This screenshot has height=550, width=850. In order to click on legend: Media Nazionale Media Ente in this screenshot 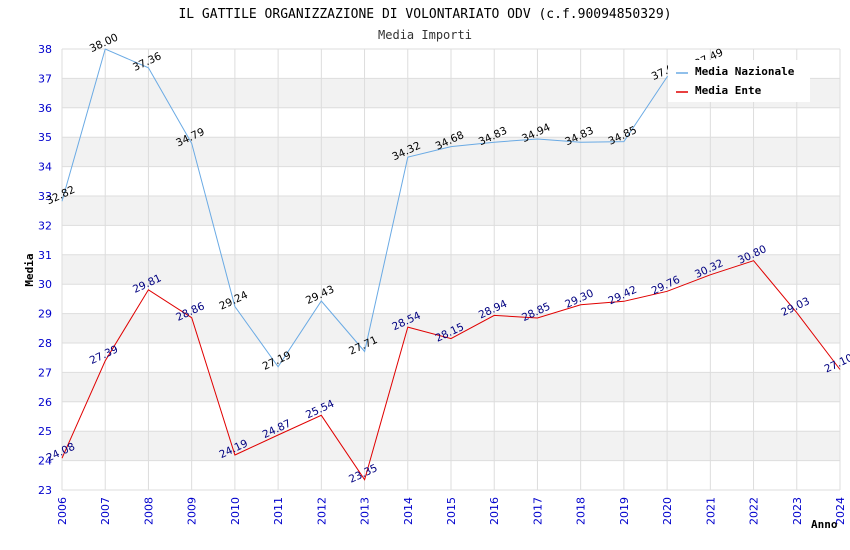, I will do `click(739, 81)`.